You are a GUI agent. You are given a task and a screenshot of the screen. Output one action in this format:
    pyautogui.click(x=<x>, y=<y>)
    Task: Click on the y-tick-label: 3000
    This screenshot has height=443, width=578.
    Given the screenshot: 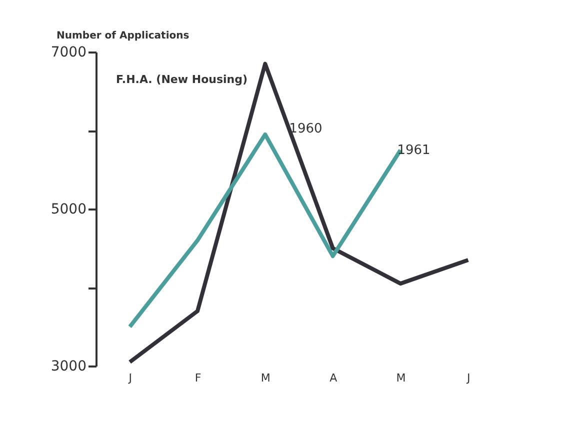 What is the action you would take?
    pyautogui.click(x=68, y=366)
    